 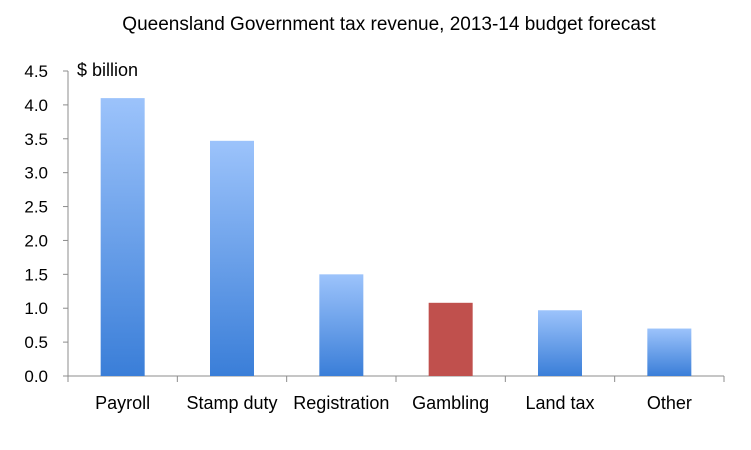 What do you see at coordinates (122, 237) in the screenshot?
I see `bar-payroll` at bounding box center [122, 237].